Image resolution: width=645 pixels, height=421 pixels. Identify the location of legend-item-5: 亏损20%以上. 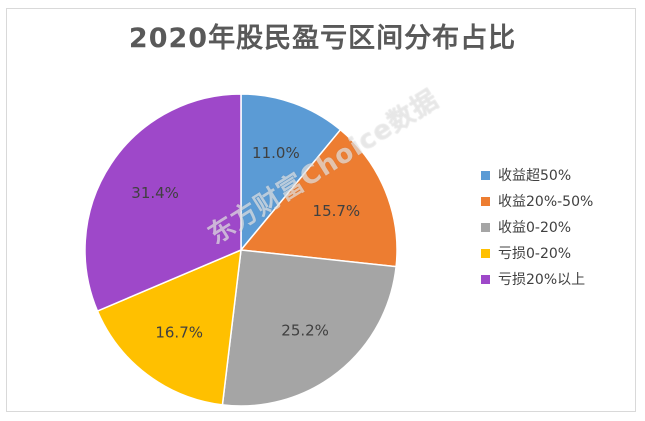
(561, 279).